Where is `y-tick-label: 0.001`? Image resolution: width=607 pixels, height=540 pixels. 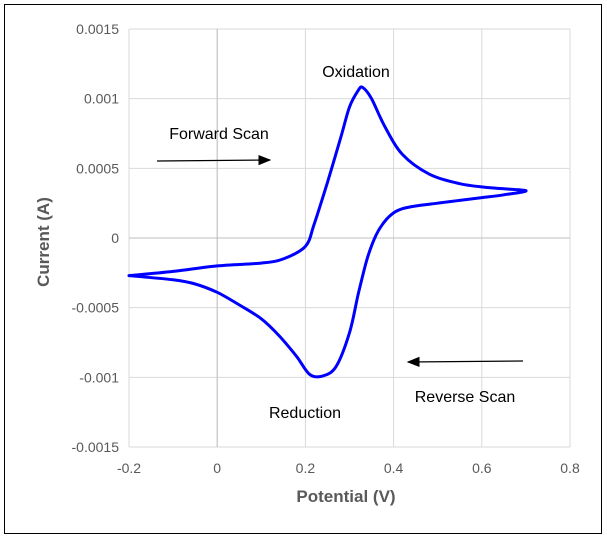 y-tick-label: 0.001 is located at coordinates (101, 99).